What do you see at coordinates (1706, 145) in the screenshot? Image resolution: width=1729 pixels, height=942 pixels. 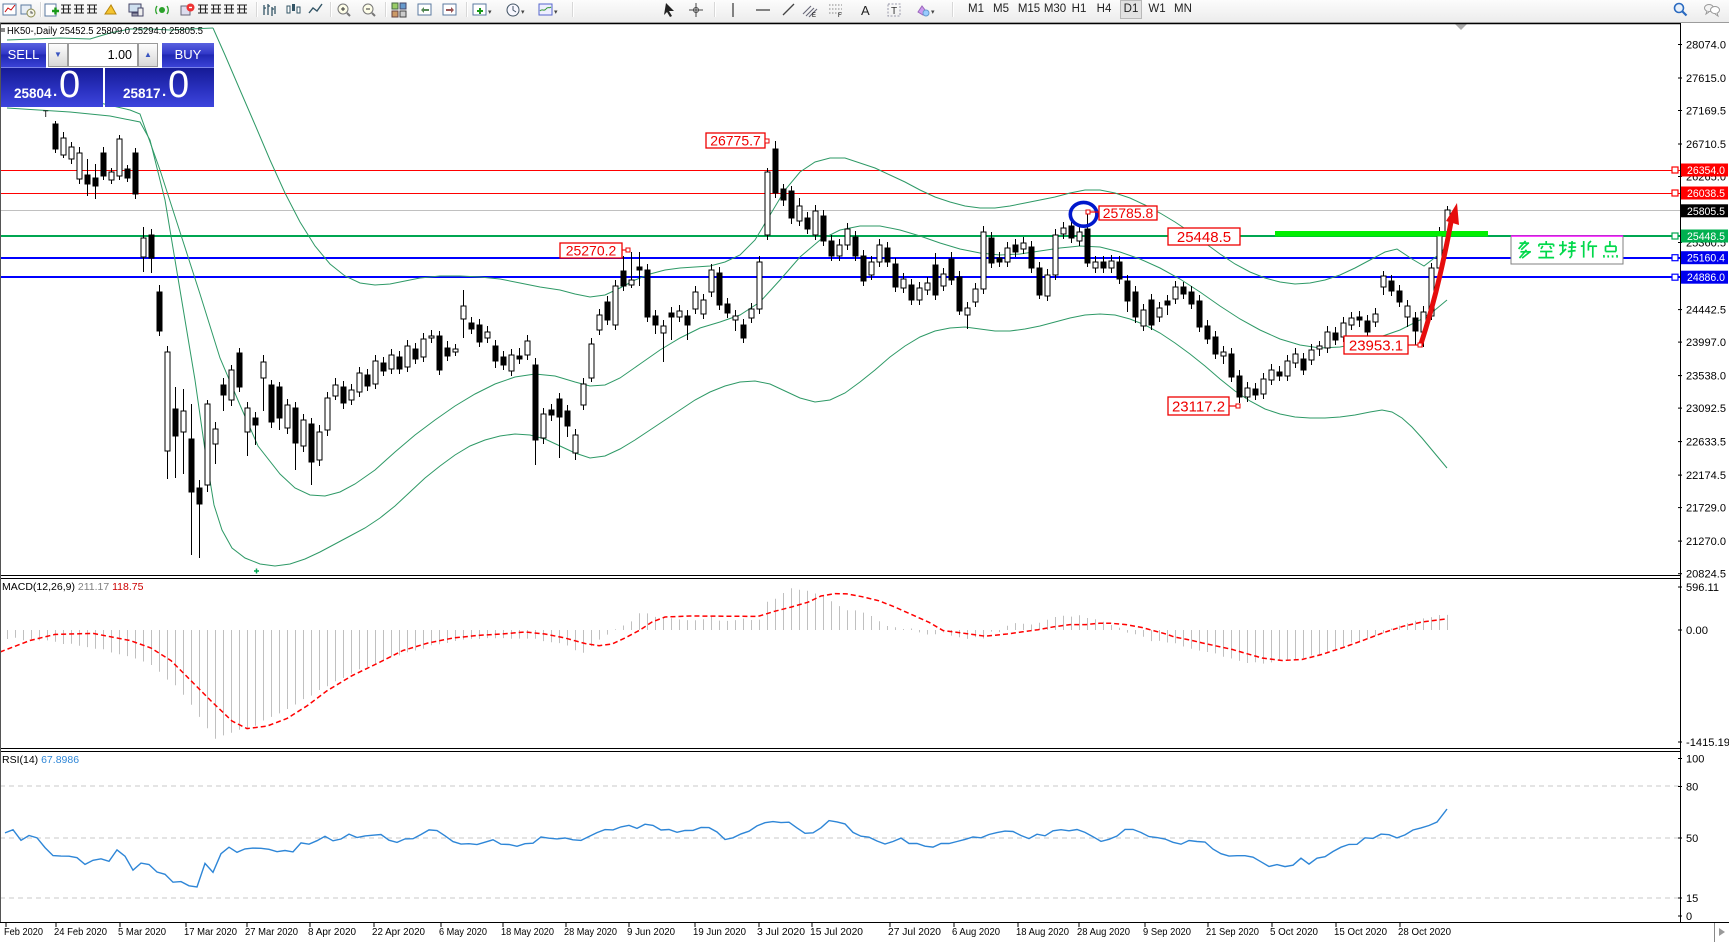 I see `svg-text: 26710.5` at bounding box center [1706, 145].